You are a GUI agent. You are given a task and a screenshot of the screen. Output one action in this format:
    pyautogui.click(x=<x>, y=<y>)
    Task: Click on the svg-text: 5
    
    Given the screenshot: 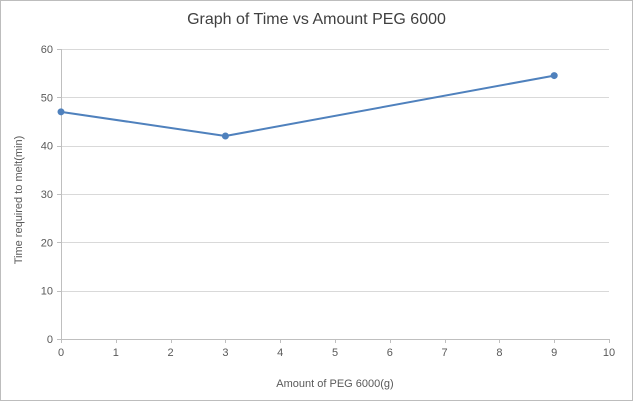 What is the action you would take?
    pyautogui.click(x=335, y=353)
    